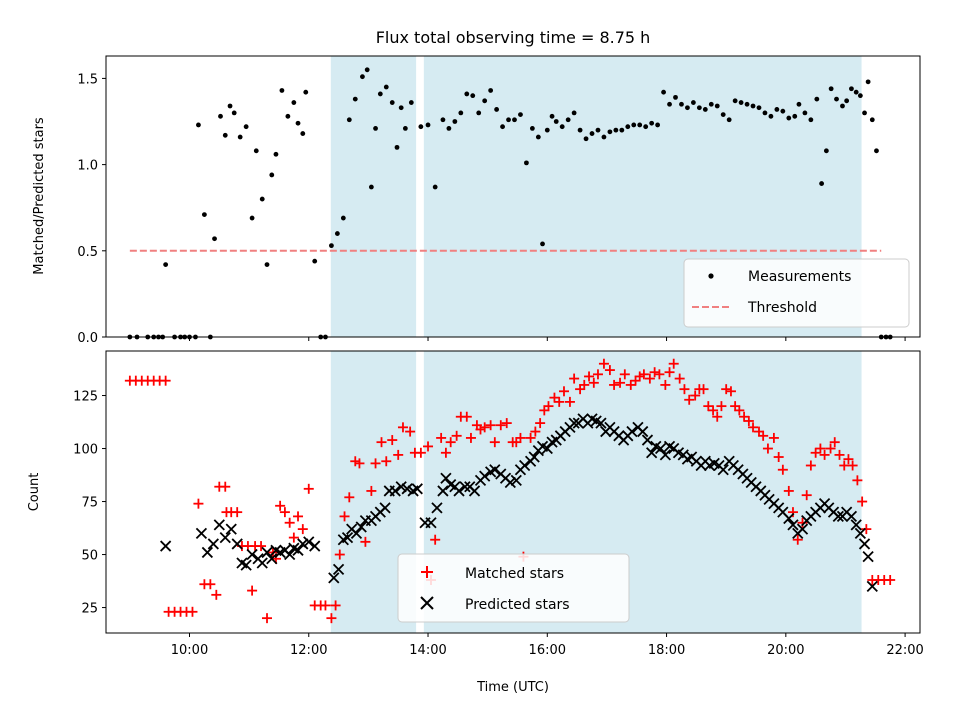 The height and width of the screenshot is (720, 960). What do you see at coordinates (785, 650) in the screenshot?
I see `x-tick-label: 20:00` at bounding box center [785, 650].